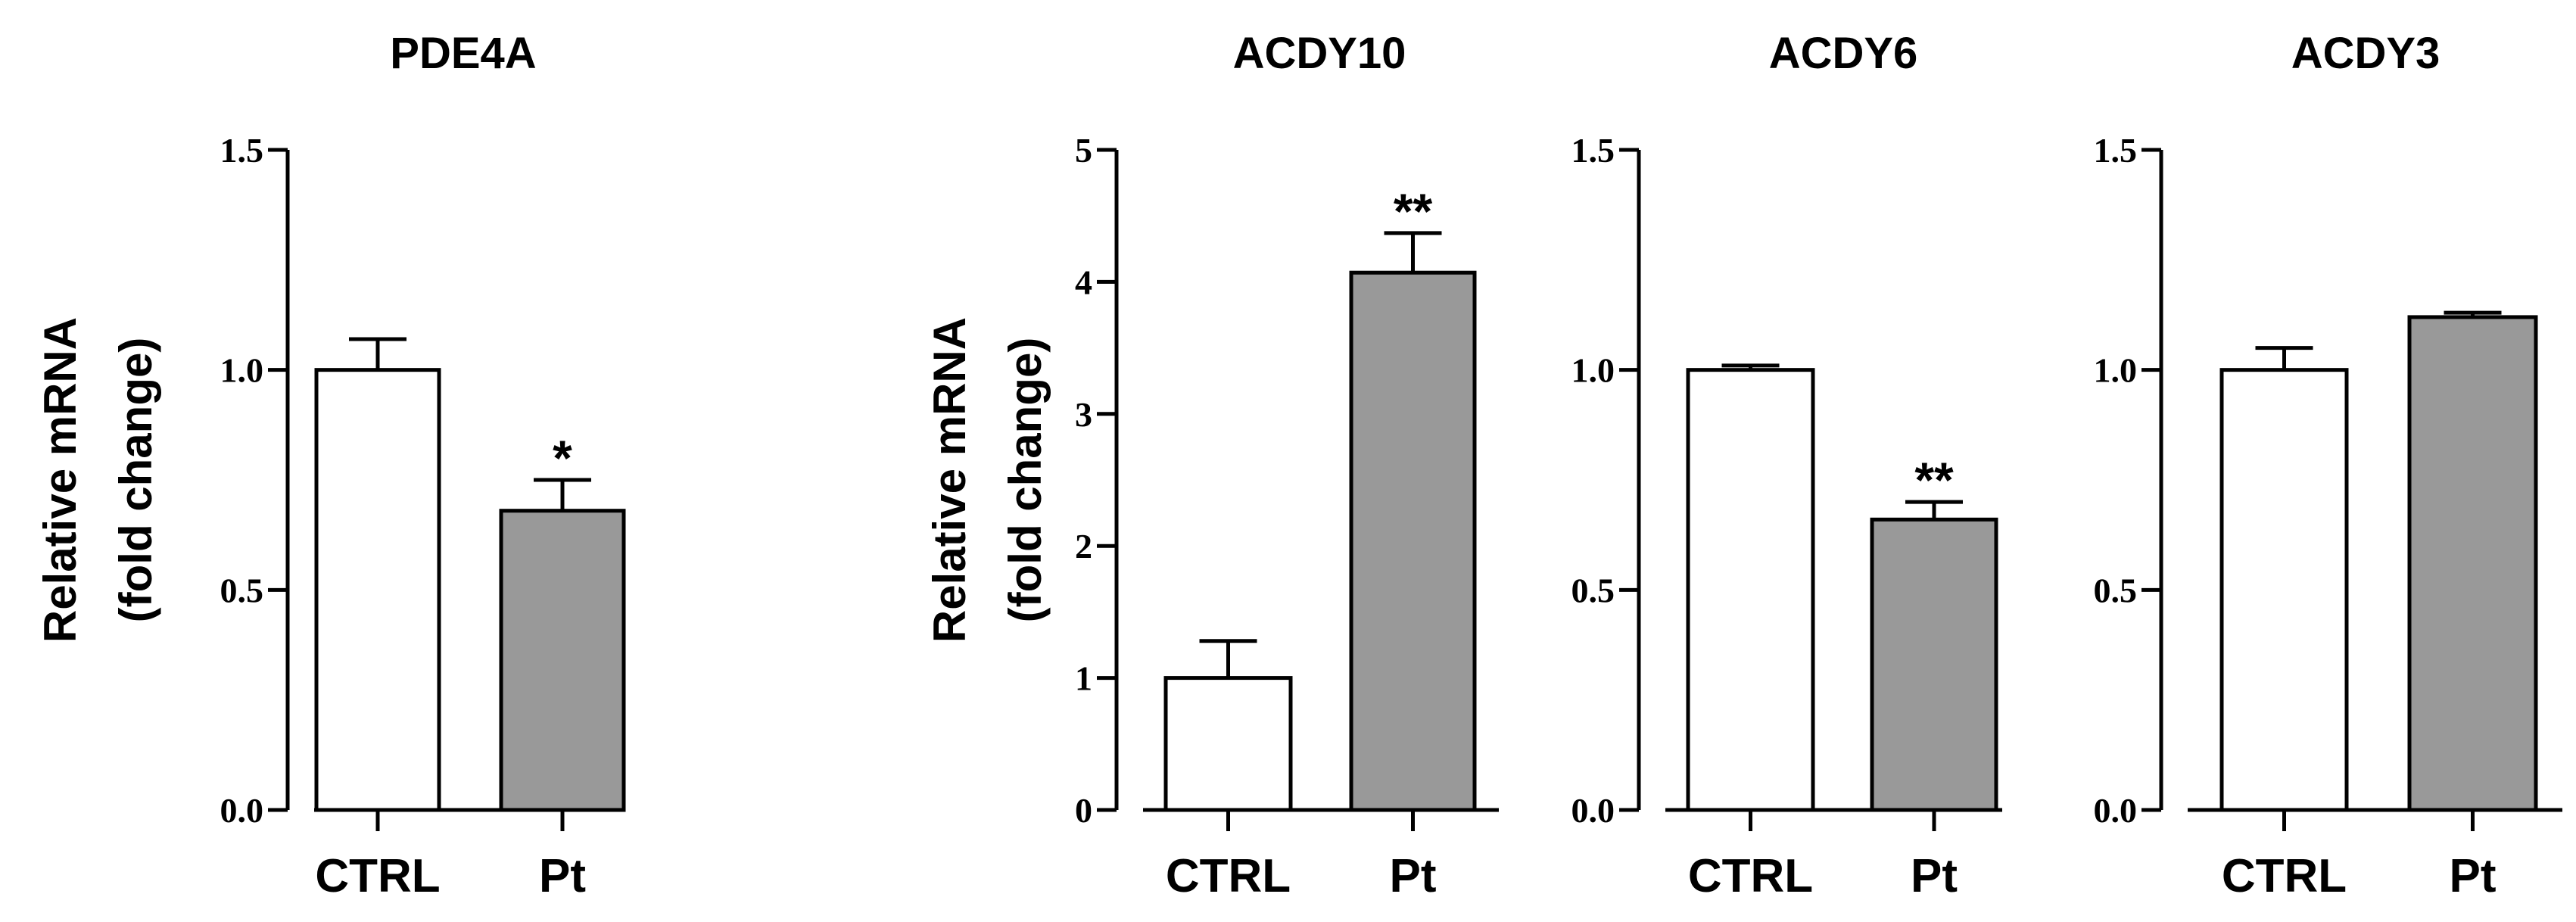 This screenshot has width=2576, height=922. What do you see at coordinates (562, 458) in the screenshot?
I see `significance-marker: *` at bounding box center [562, 458].